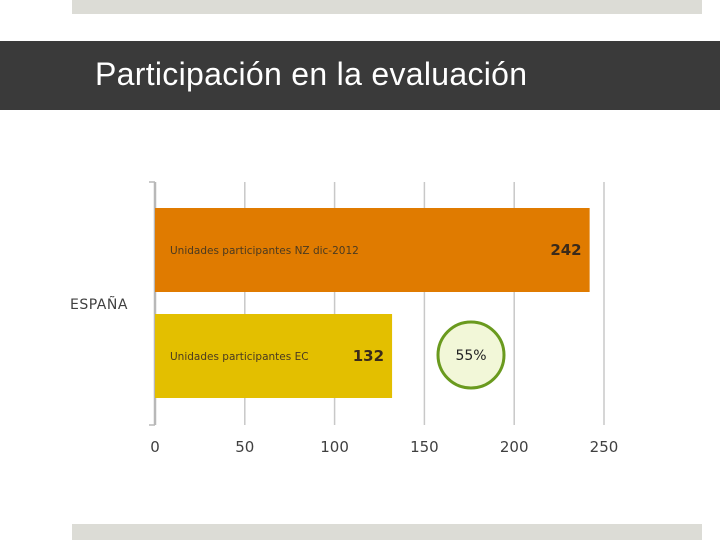  I want to click on percentage-badge: 55%, so click(471, 355).